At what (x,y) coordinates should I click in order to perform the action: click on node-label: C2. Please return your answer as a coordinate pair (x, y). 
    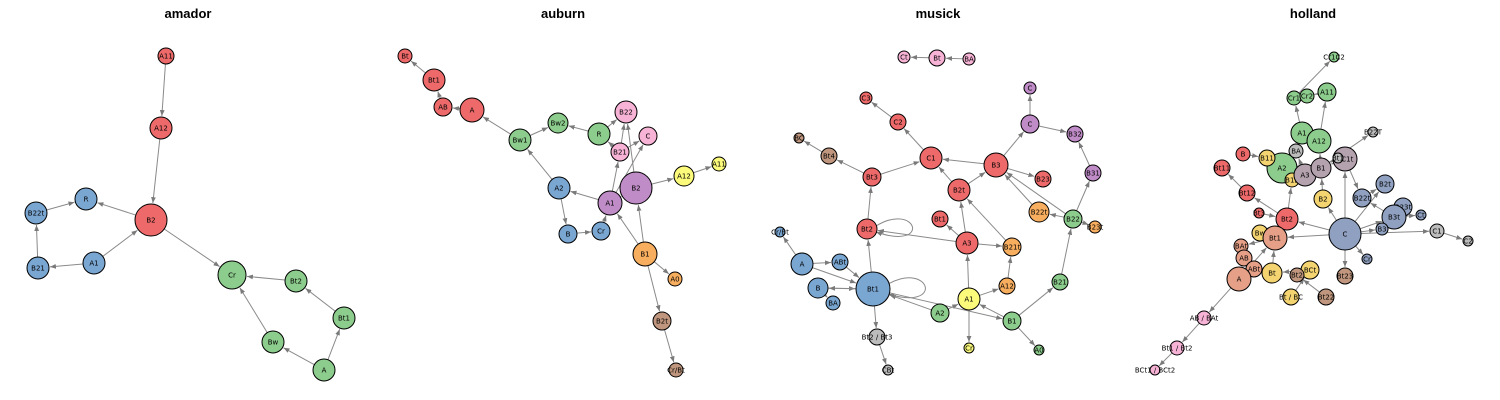
    Looking at the image, I should click on (897, 123).